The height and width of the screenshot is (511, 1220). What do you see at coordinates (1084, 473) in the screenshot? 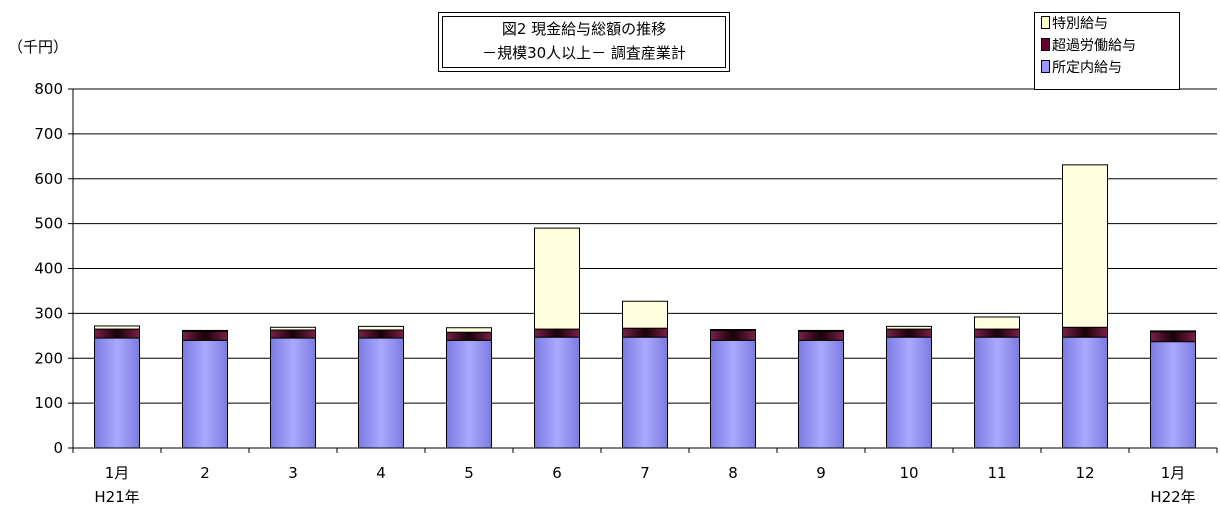
I see `x-tick-label: 12` at bounding box center [1084, 473].